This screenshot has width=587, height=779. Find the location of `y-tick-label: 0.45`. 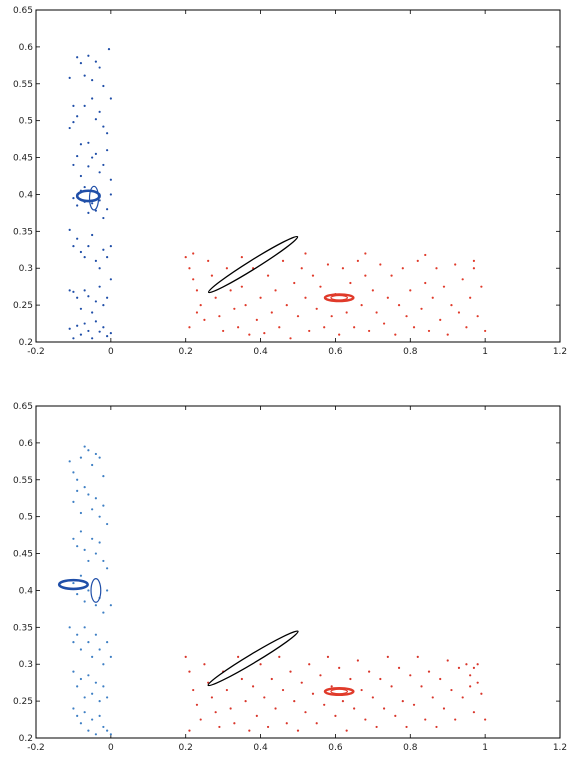

y-tick-label: 0.45 is located at coordinates (23, 555).